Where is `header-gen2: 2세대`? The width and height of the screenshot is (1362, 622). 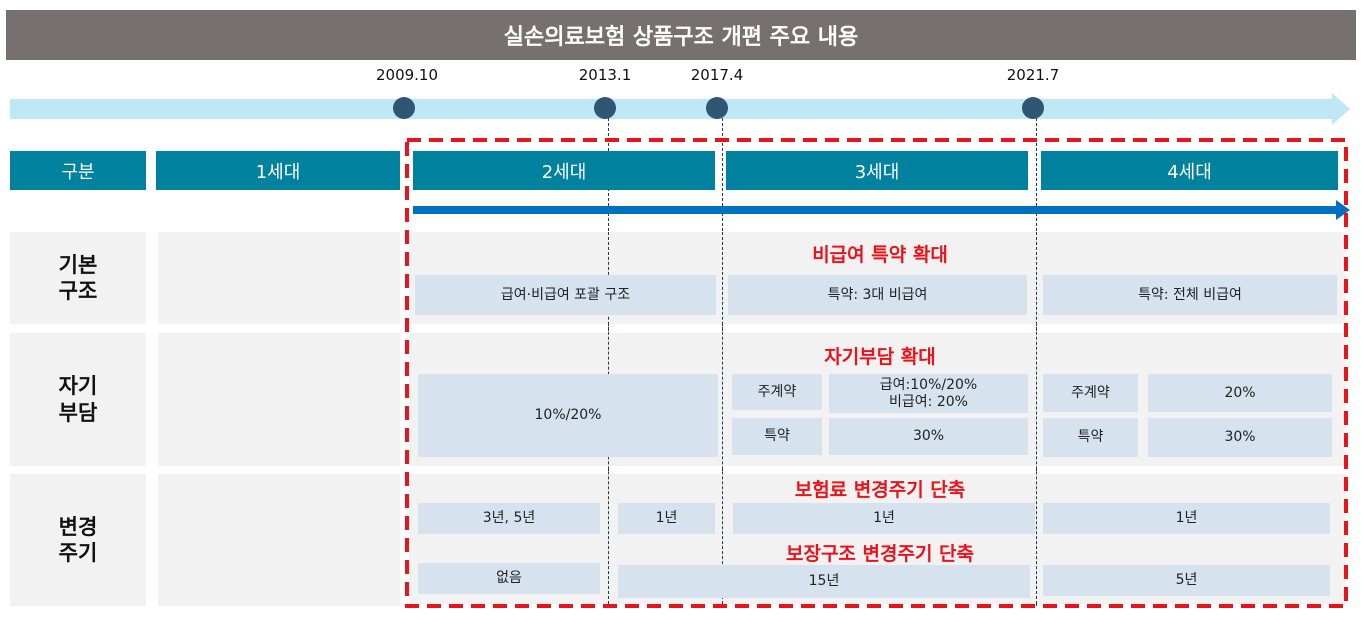
header-gen2: 2세대 is located at coordinates (564, 170).